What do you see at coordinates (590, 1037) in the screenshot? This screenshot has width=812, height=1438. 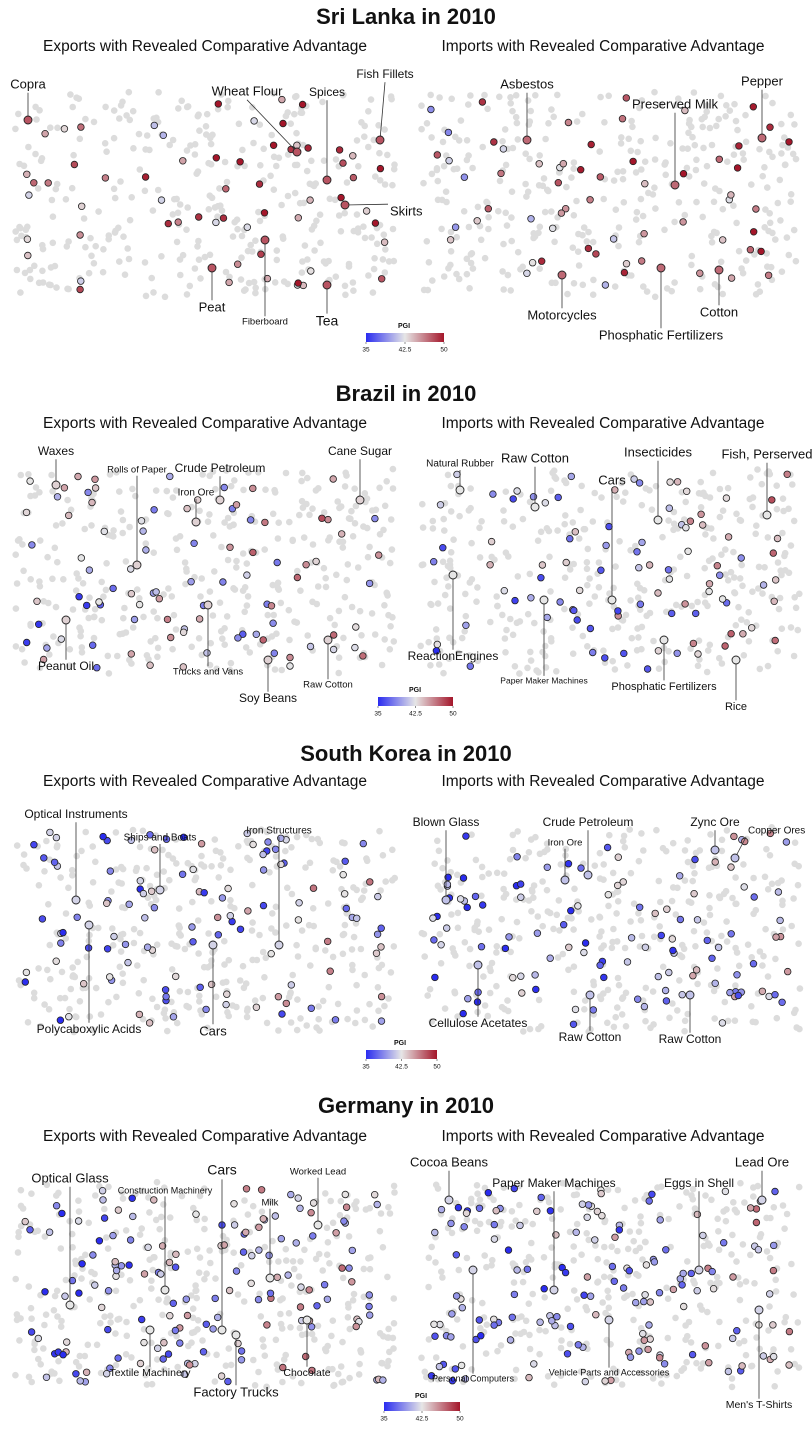 I see `product-label: Raw Cotton` at bounding box center [590, 1037].